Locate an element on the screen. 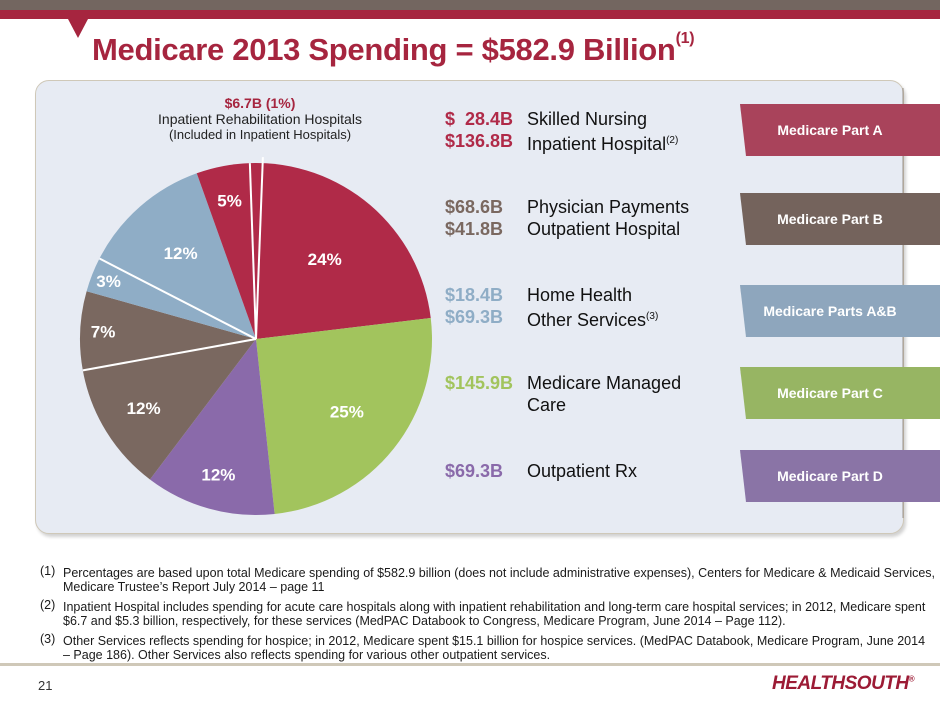  pie-slice-skilled-nursing is located at coordinates (226, 251).